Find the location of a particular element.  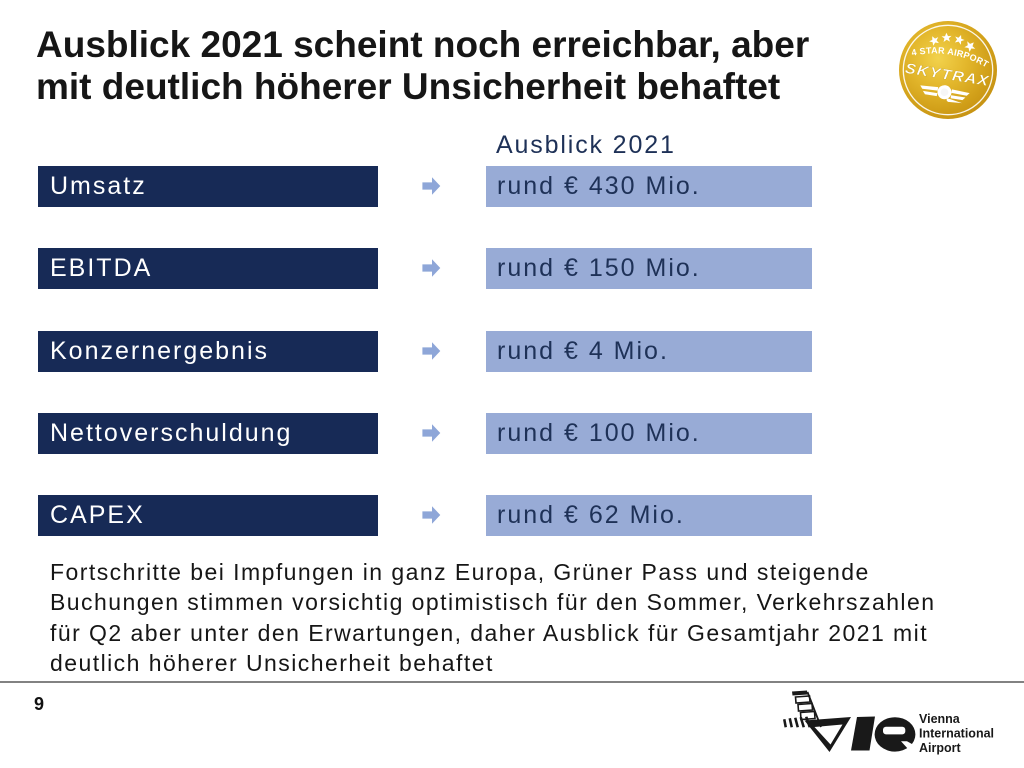

svg-text: Airport is located at coordinates (940, 748).